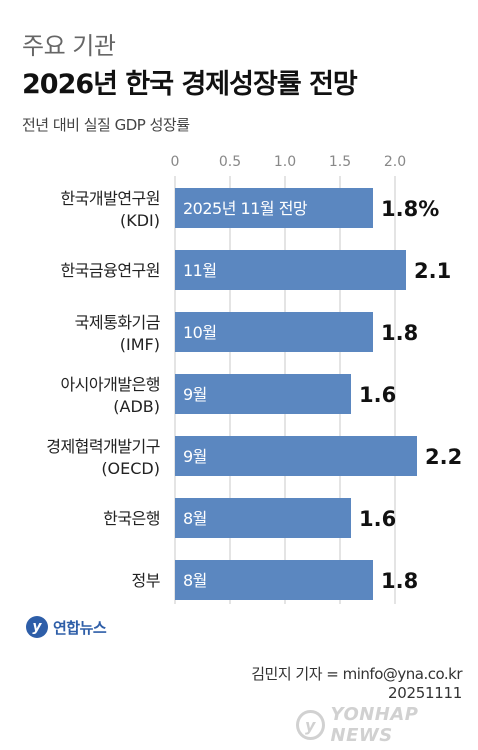 Image resolution: width=478 pixels, height=750 pixels. What do you see at coordinates (432, 271) in the screenshot?
I see `bar-value-label: 2.1` at bounding box center [432, 271].